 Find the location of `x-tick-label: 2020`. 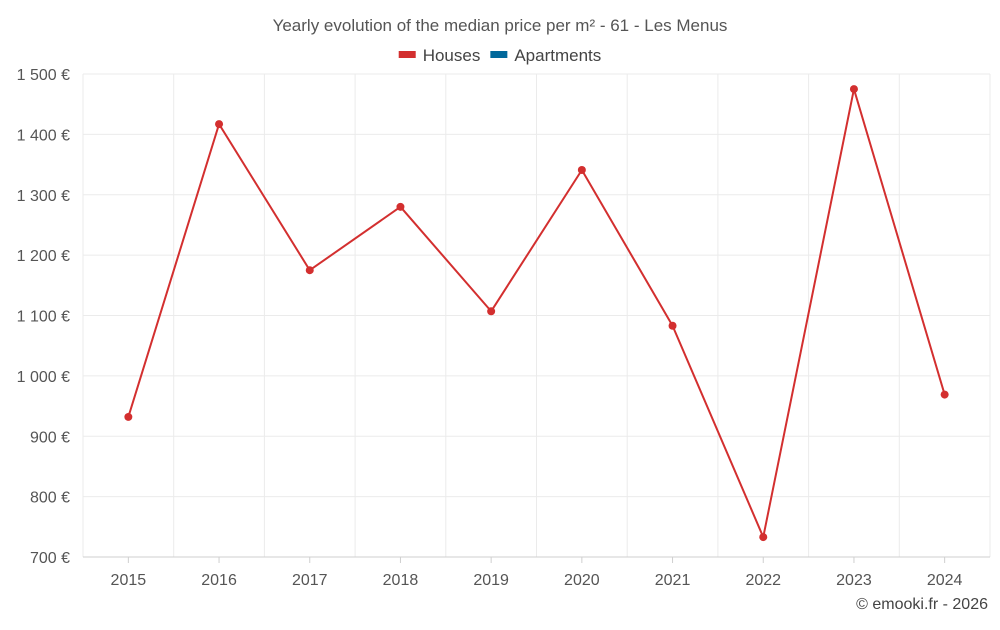

x-tick-label: 2020 is located at coordinates (582, 580).